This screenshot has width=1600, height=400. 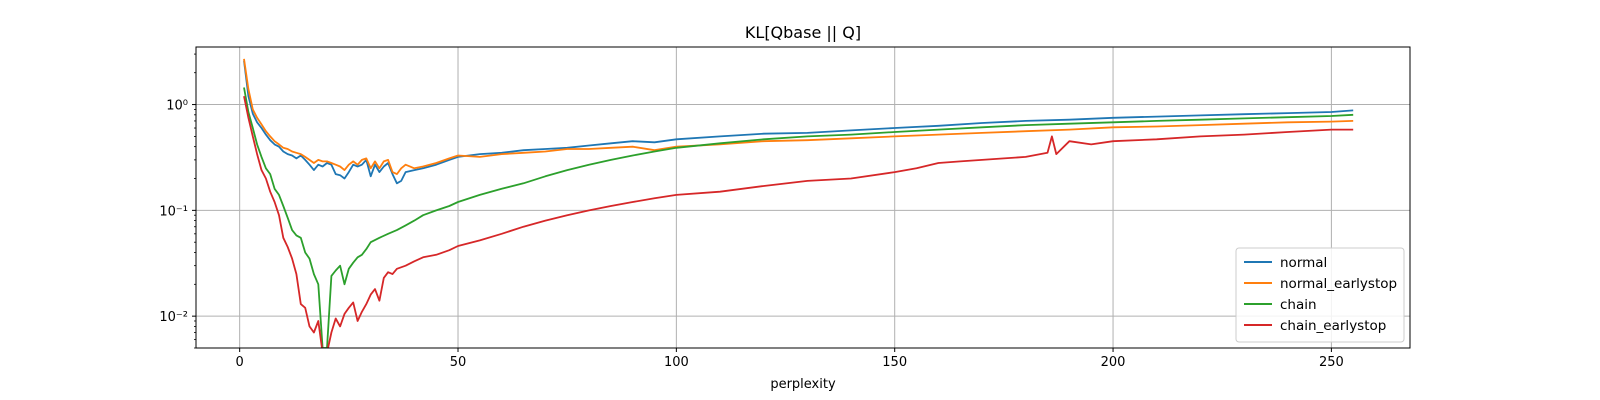 What do you see at coordinates (177, 106) in the screenshot?
I see `y-tick-label: 10⁰` at bounding box center [177, 106].